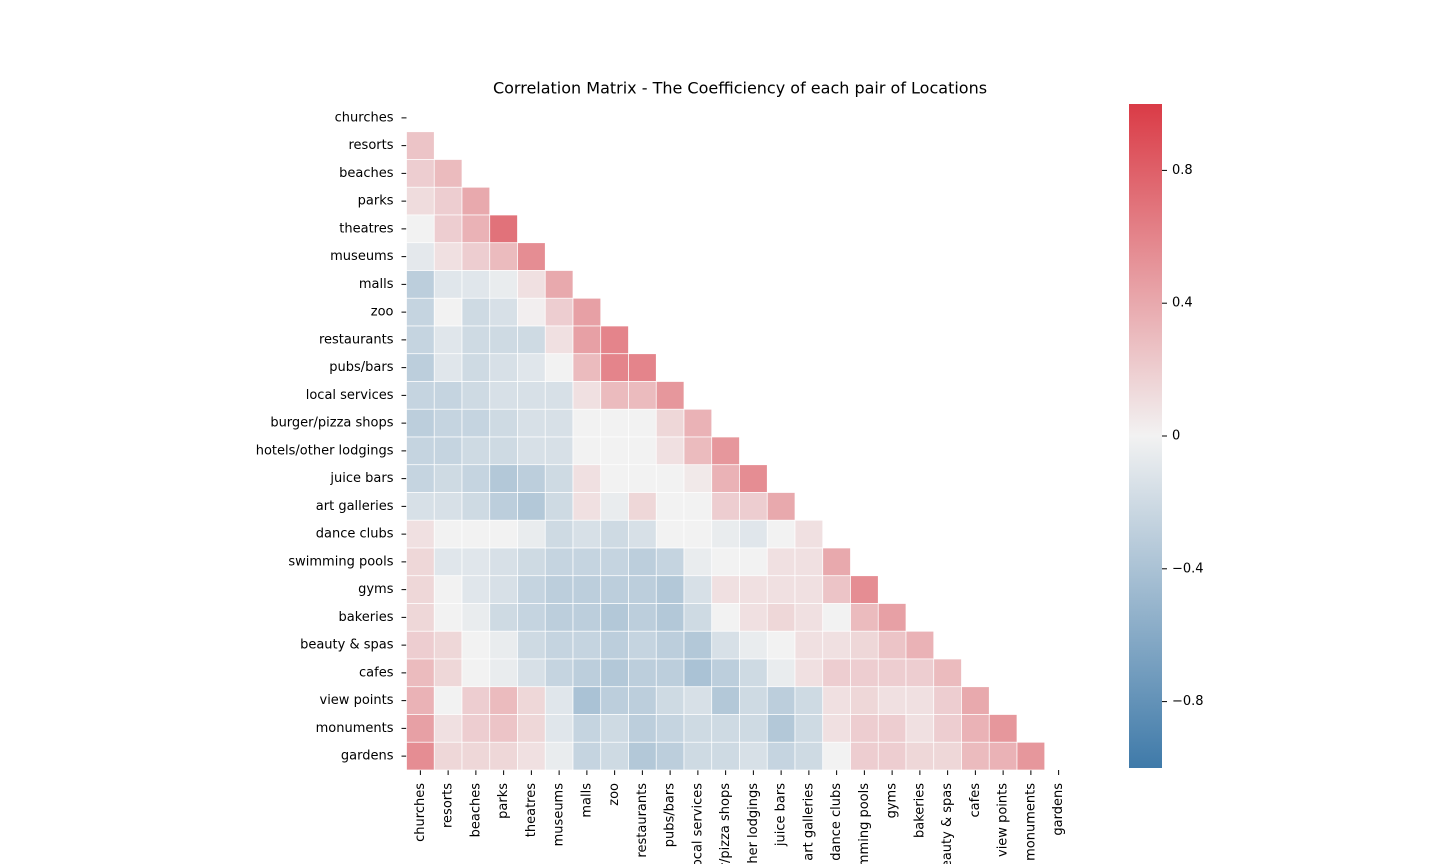  I want to click on y-tick-label: cafes, so click(376, 672).